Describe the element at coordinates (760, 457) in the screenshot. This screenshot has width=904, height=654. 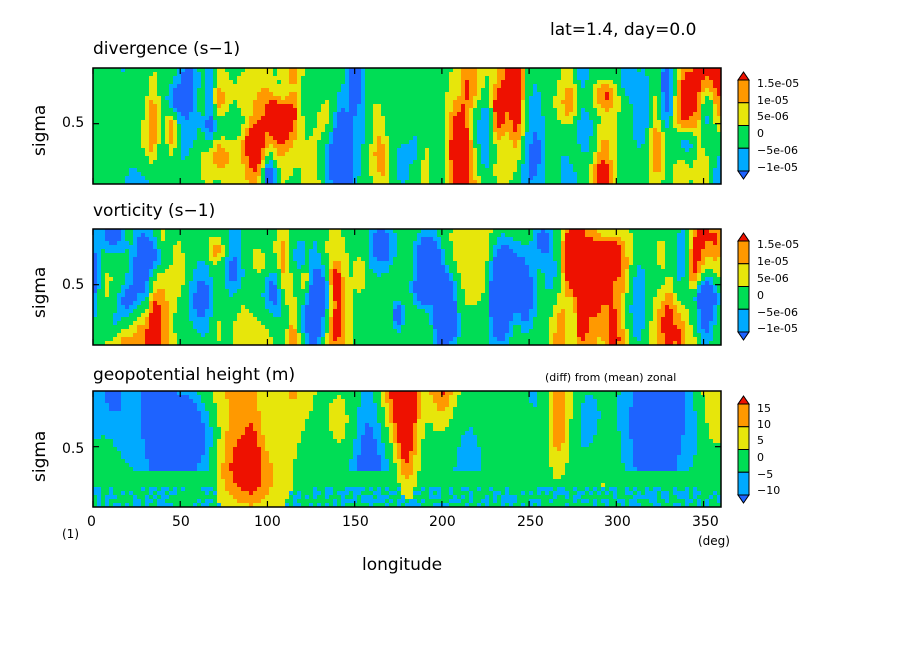
I see `cb3-label-3: 0` at that location.